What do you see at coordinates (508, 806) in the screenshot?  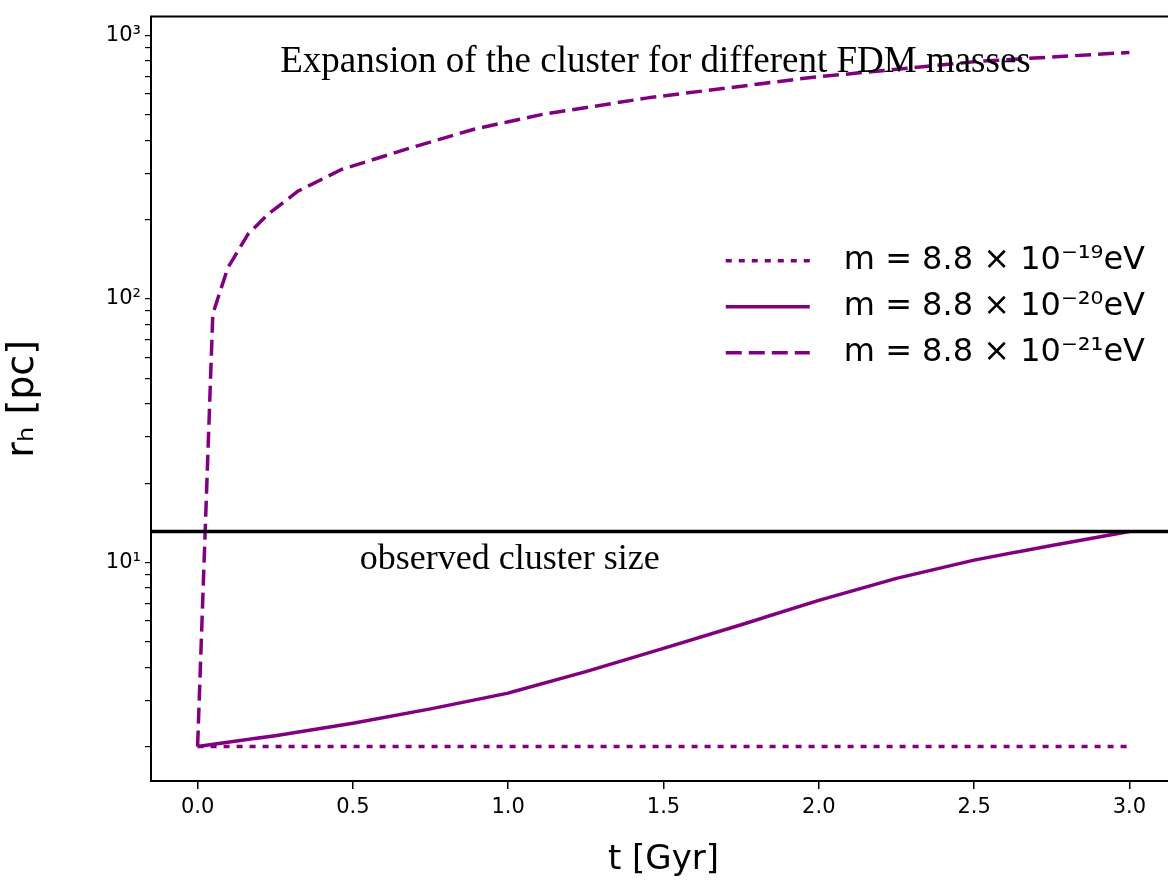 I see `x-tick-label: 1.0` at bounding box center [508, 806].